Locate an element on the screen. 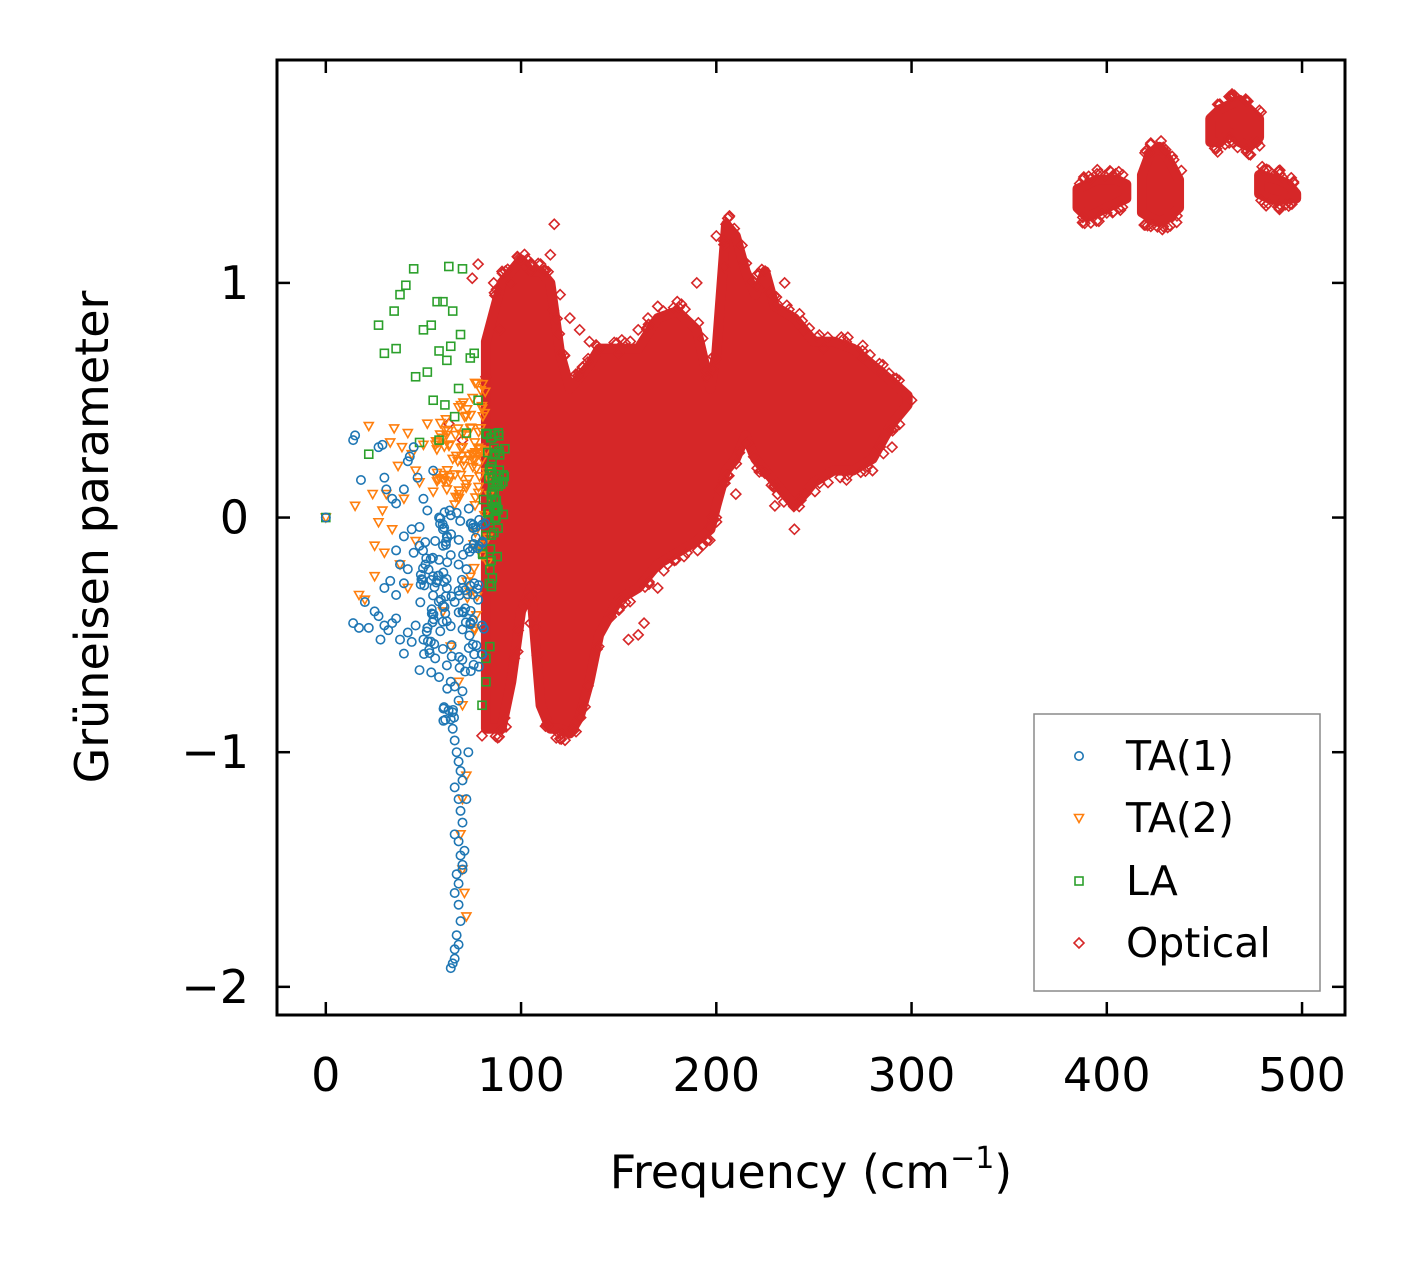 Image resolution: width=1418 pixels, height=1264 pixels. x-tick-label: 500 is located at coordinates (1302, 1075).